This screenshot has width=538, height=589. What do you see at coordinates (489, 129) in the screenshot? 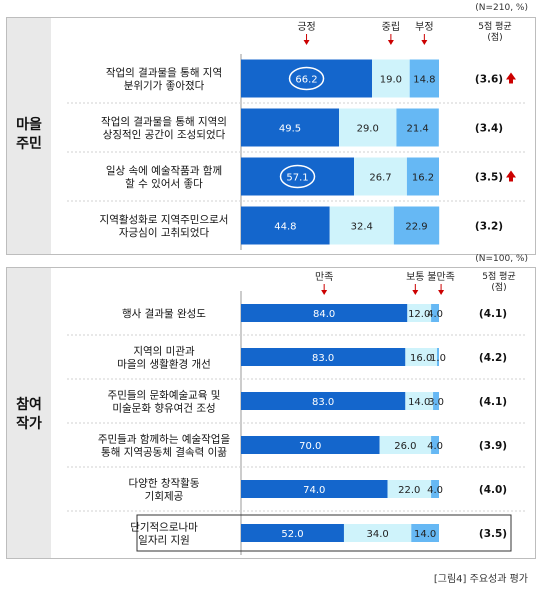
I see `average-value: (3.4)` at bounding box center [489, 129].